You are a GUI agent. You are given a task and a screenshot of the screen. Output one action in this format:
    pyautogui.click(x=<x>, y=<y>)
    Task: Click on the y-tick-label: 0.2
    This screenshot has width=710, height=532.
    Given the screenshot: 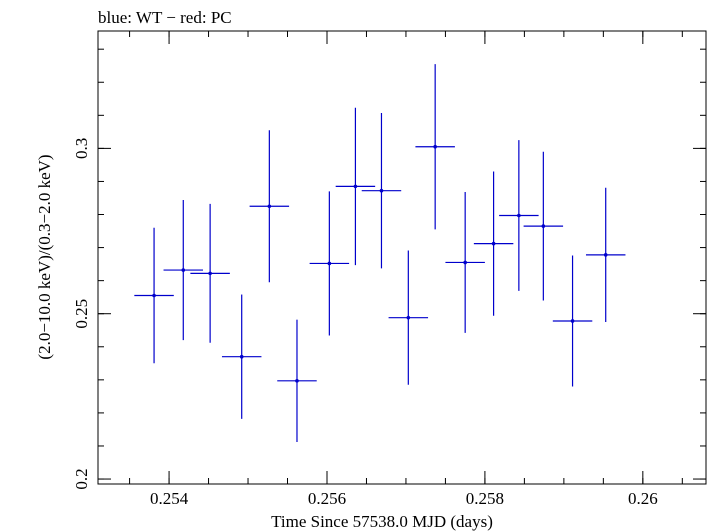 What is the action you would take?
    pyautogui.click(x=81, y=478)
    